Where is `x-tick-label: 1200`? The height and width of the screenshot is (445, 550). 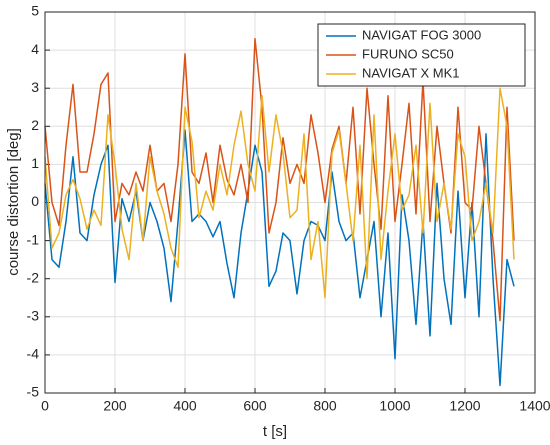
x-tick-label: 1200 is located at coordinates (464, 406).